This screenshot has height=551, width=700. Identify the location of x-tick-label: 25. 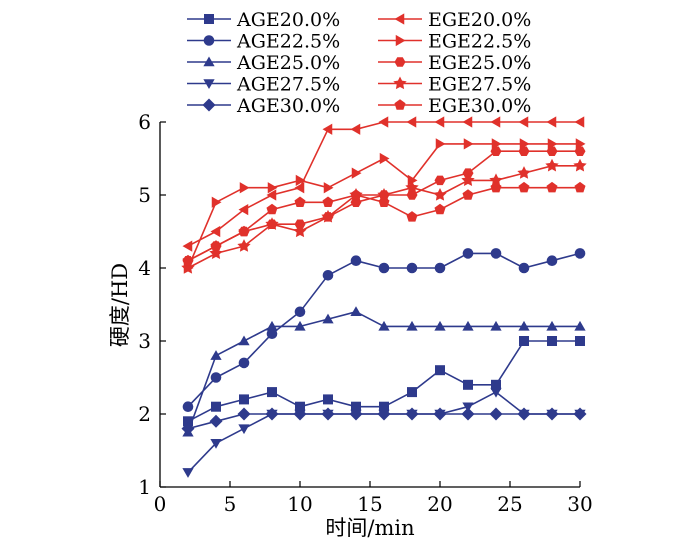
(509, 504).